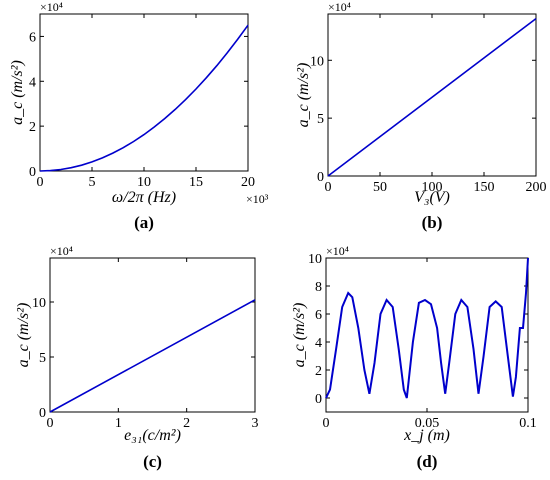 This screenshot has width=550, height=480. What do you see at coordinates (380, 187) in the screenshot?
I see `x-tick-label: 50` at bounding box center [380, 187].